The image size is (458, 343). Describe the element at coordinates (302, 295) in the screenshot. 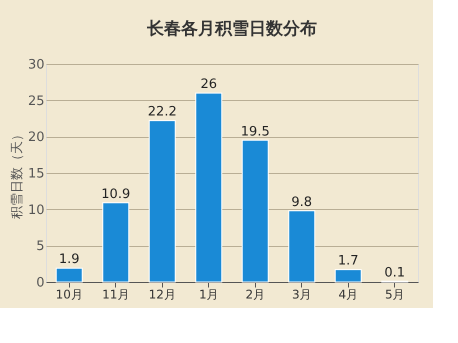

I see `x-tick-label: 3月` at that location.